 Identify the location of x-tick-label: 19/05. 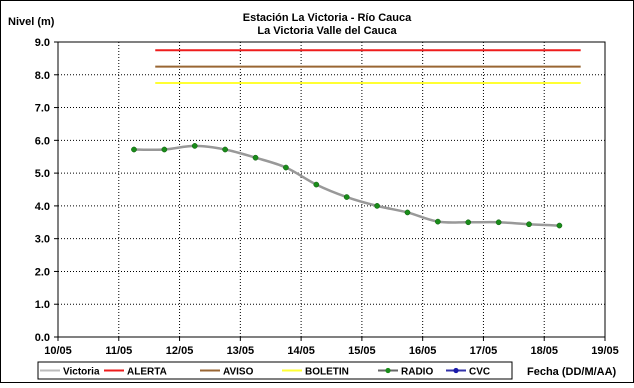
(605, 351).